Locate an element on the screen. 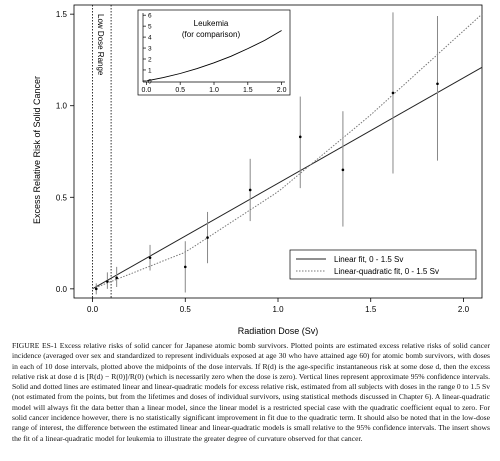 The width and height of the screenshot is (500, 461). x-tick-label: 0.0 is located at coordinates (93, 309).